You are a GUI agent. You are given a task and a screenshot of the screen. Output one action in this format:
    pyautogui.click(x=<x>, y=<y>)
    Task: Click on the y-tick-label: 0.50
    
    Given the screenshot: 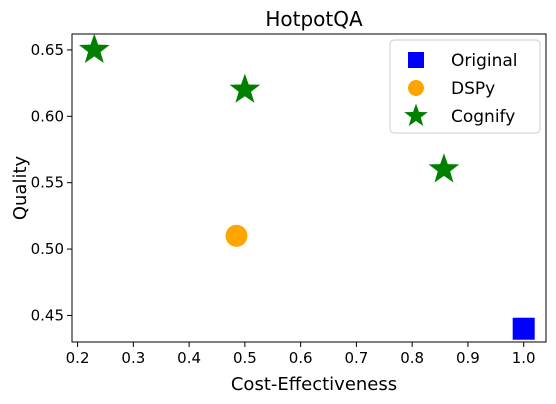 What is the action you would take?
    pyautogui.click(x=47, y=249)
    